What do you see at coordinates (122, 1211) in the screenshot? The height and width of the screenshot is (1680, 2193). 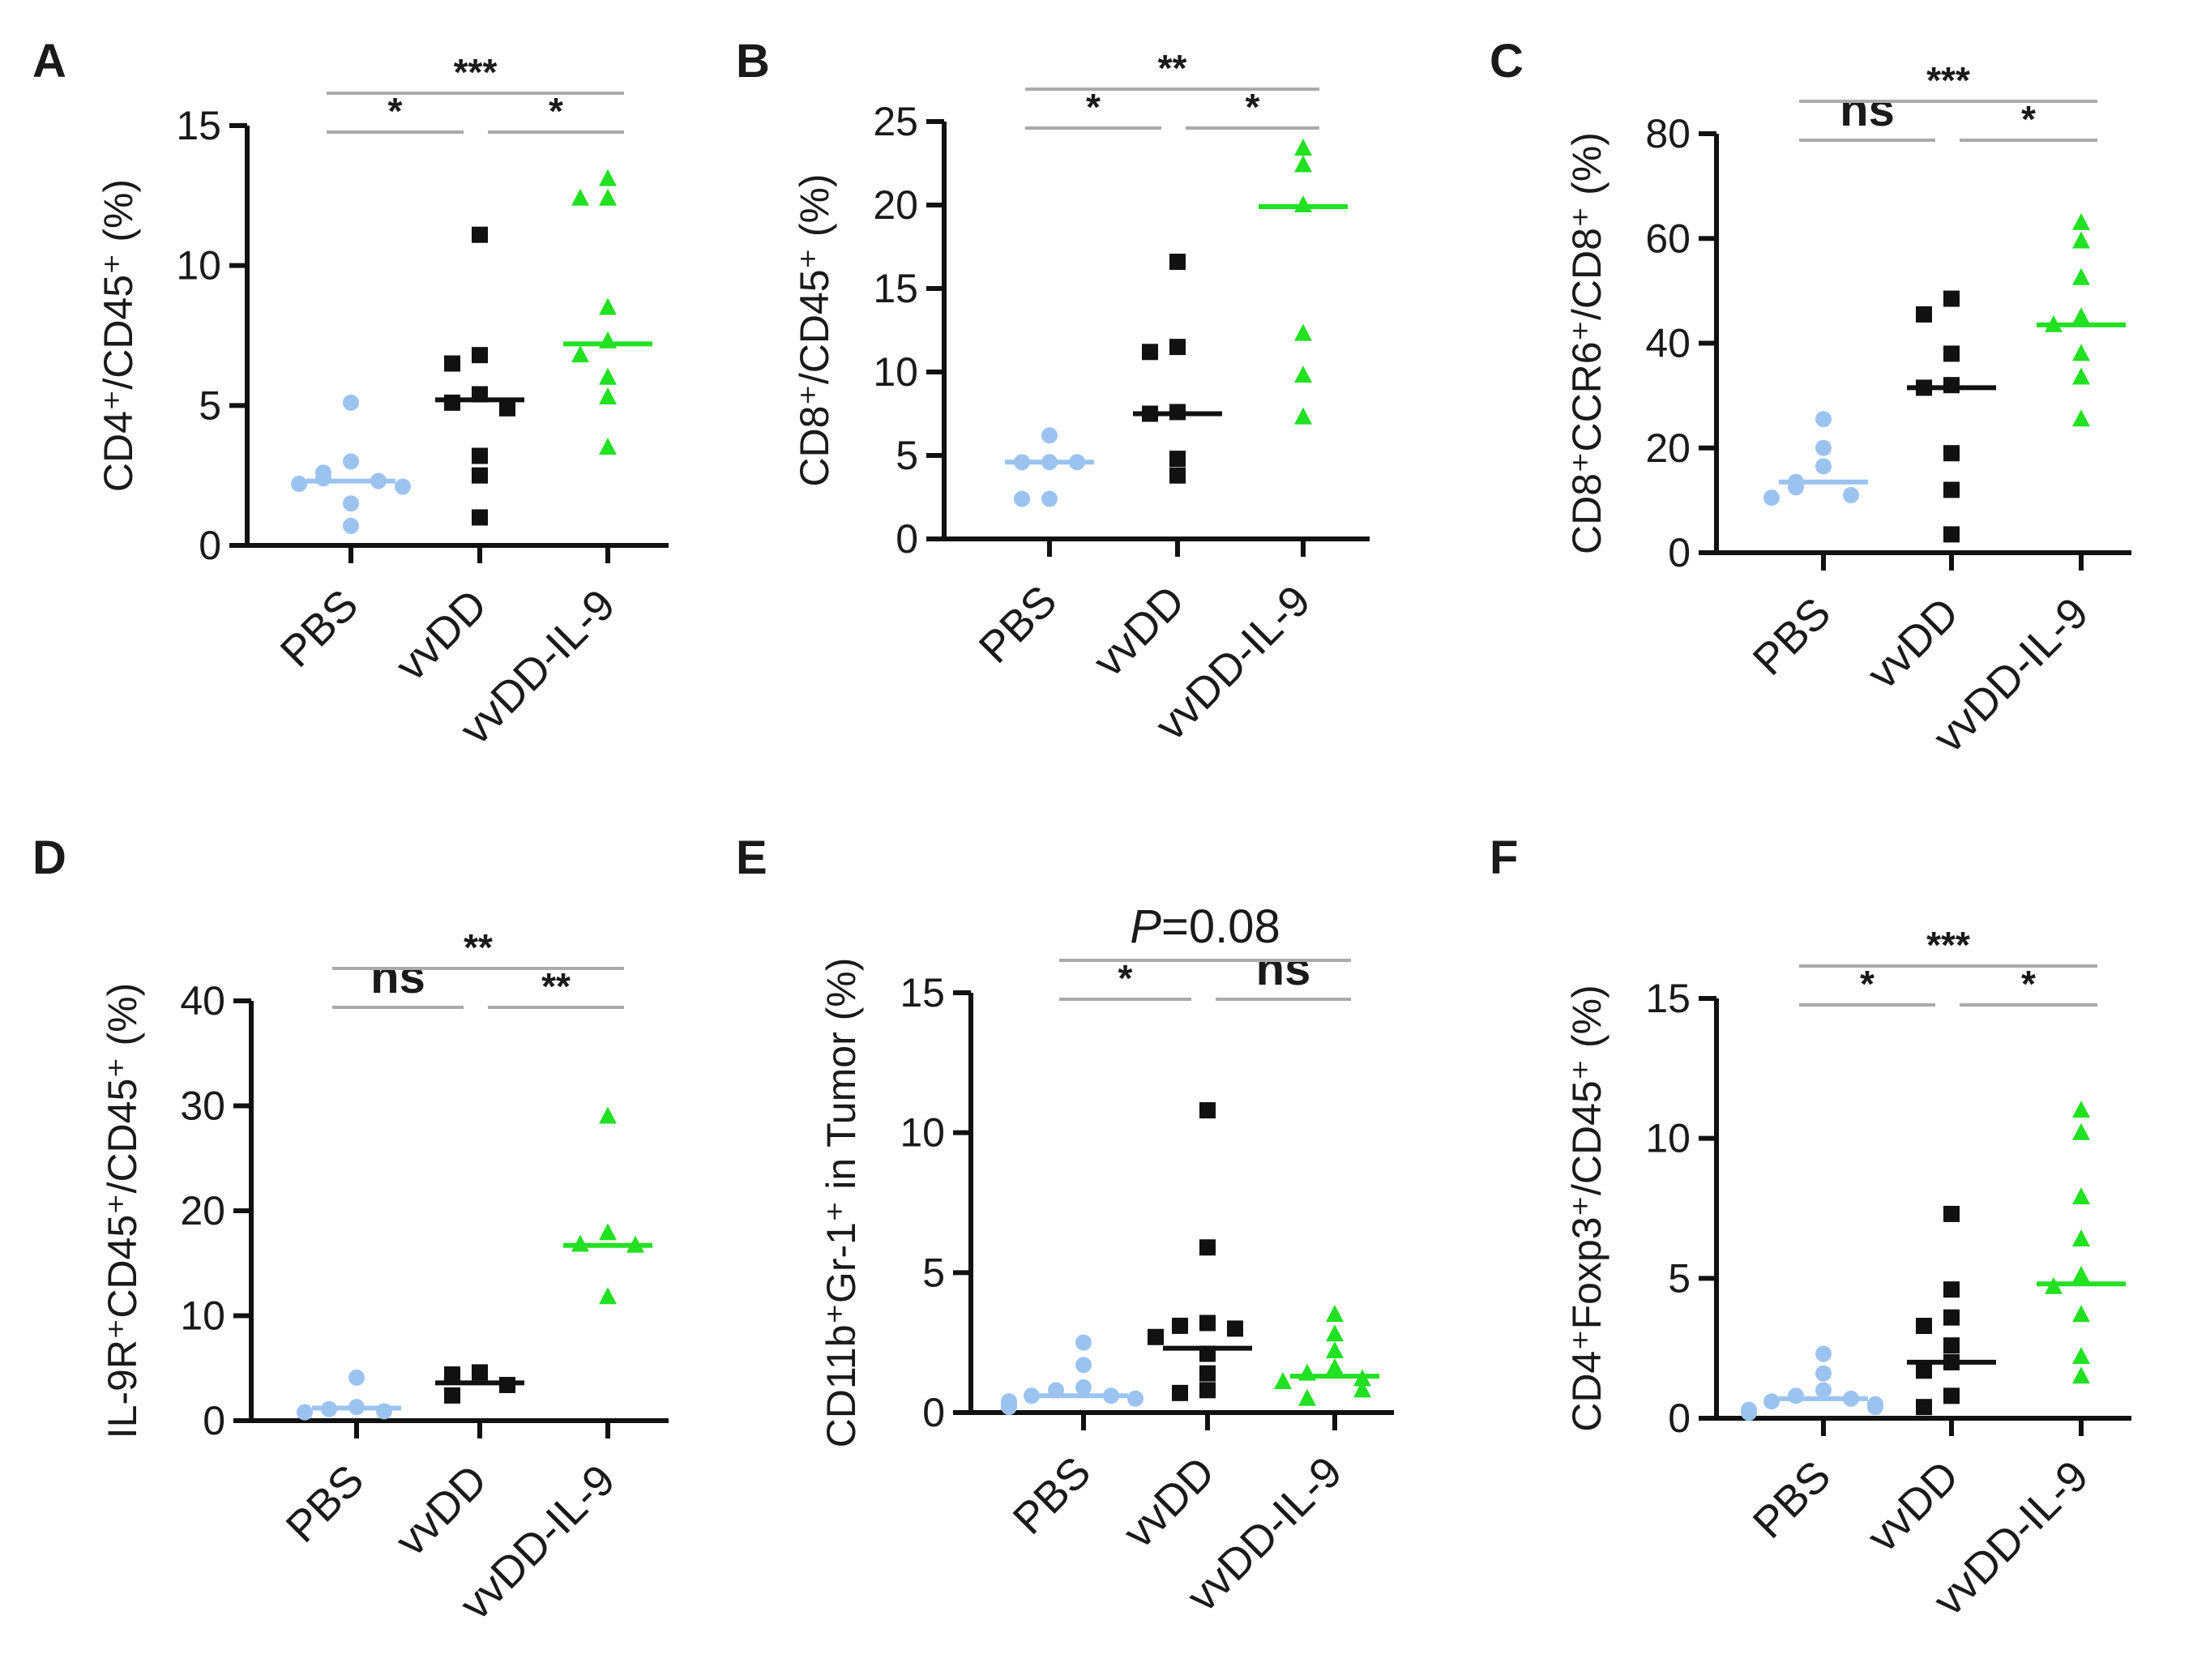 I see `y-axis-title: IL-9R⁺CD45⁺/CD45⁺ (%)` at bounding box center [122, 1211].